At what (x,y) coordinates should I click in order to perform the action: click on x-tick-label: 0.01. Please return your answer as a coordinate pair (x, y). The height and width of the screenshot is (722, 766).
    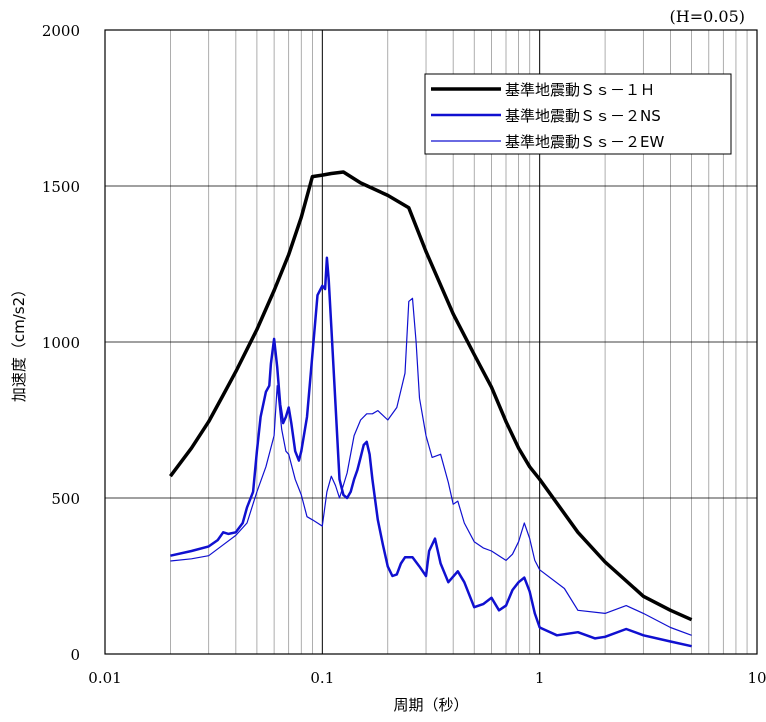
    Looking at the image, I should click on (104, 678).